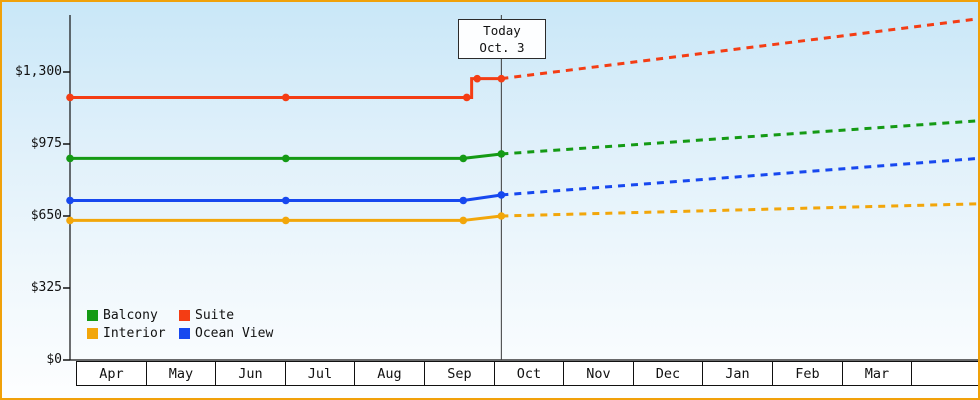  I want to click on series-history-interior, so click(286, 218).